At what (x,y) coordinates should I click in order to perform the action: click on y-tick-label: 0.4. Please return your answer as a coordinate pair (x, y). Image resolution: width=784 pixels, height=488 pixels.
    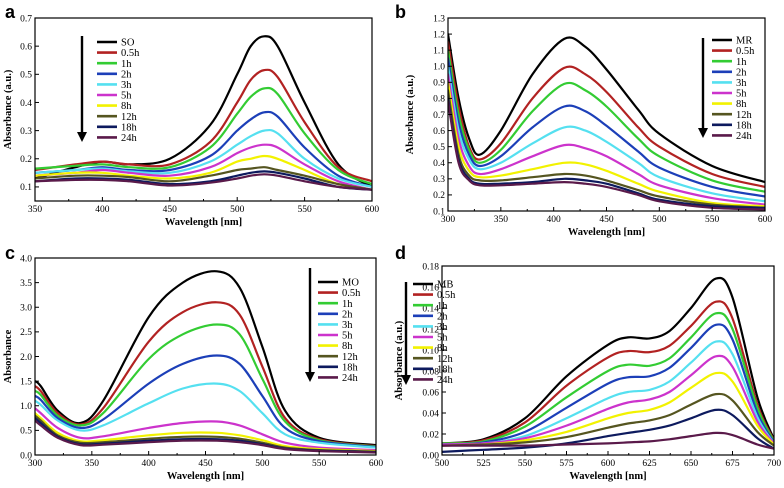
    Looking at the image, I should click on (439, 164).